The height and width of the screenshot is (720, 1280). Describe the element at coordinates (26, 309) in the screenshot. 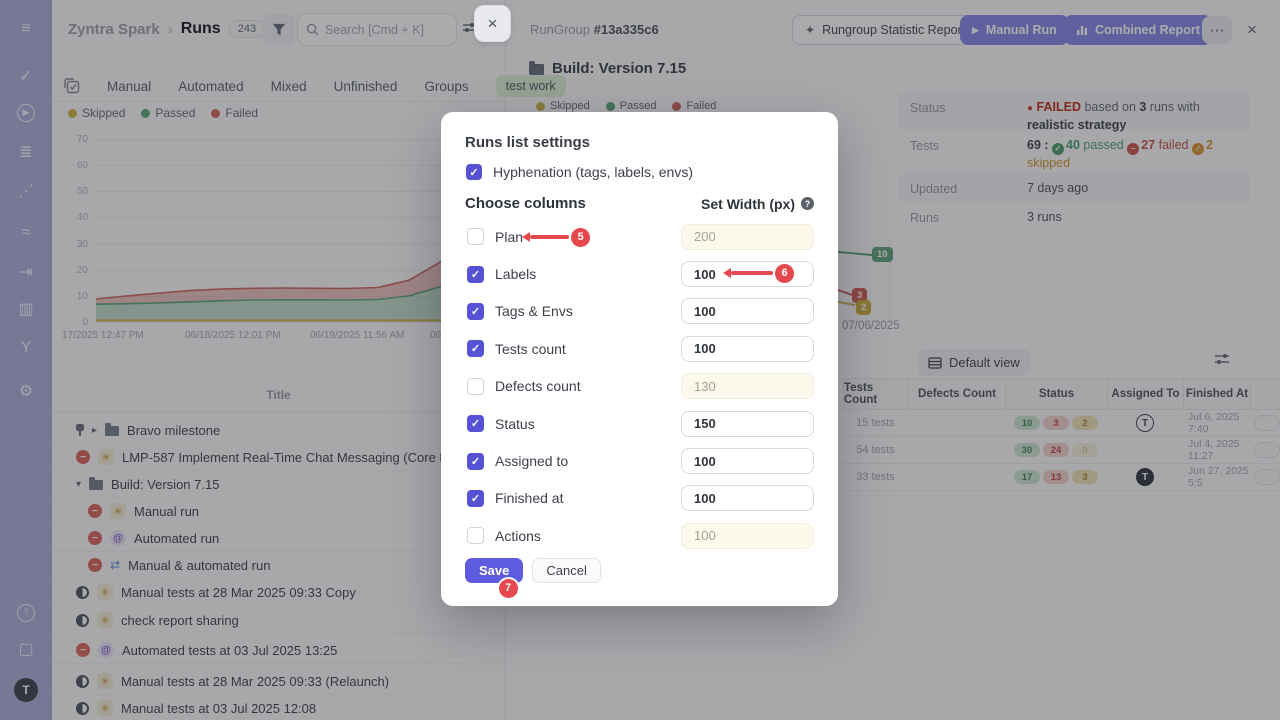

I see `analytics-icon: ▥` at that location.